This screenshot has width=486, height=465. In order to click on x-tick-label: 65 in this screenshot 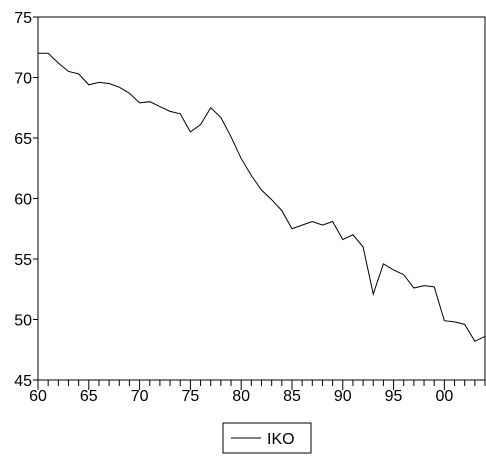, I will do `click(89, 396)`.